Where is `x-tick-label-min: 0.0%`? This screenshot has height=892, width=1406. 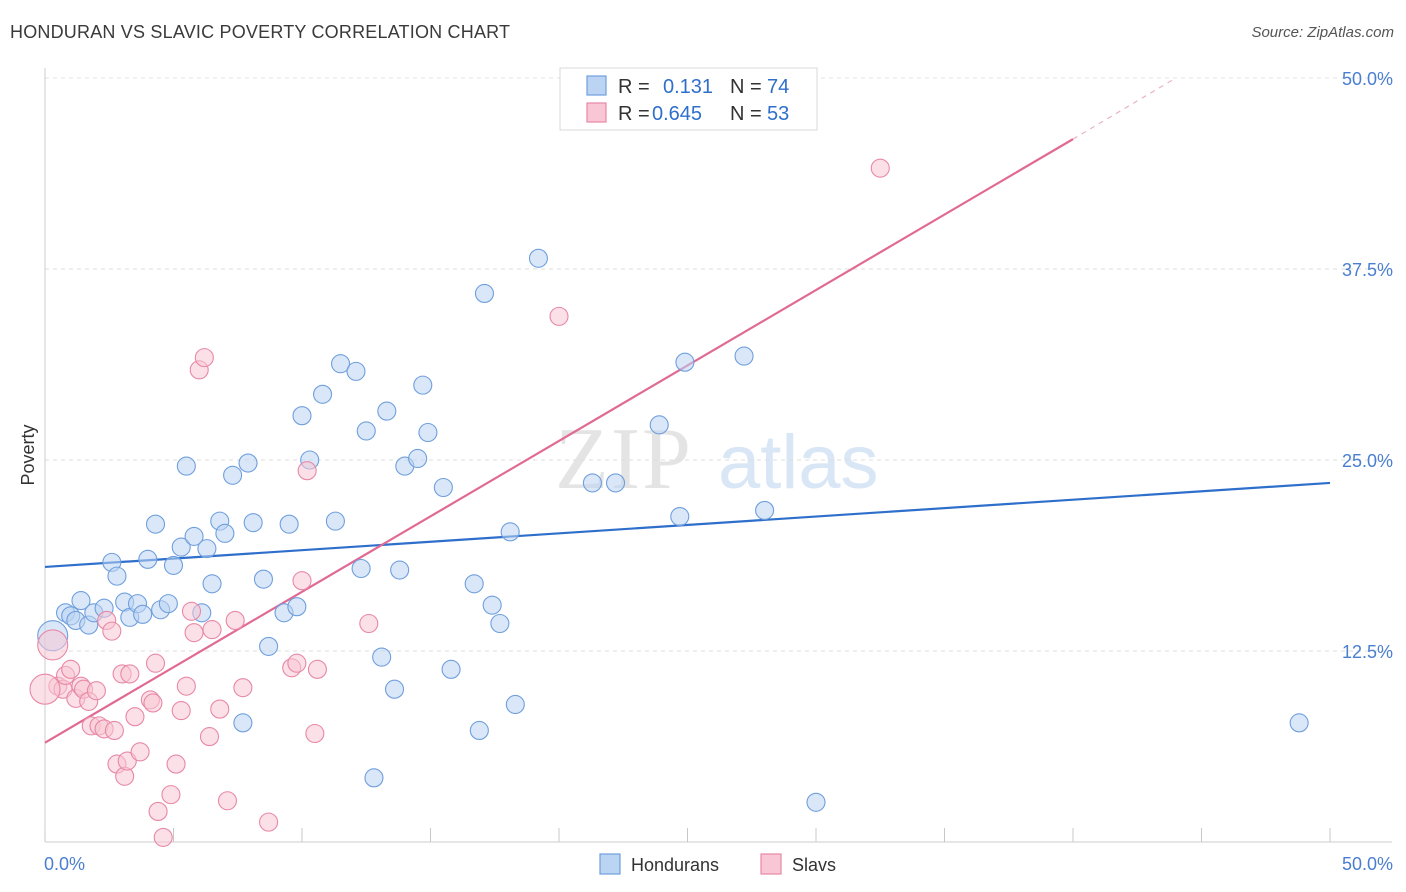
x-tick-label-min: 0.0% is located at coordinates (64, 864).